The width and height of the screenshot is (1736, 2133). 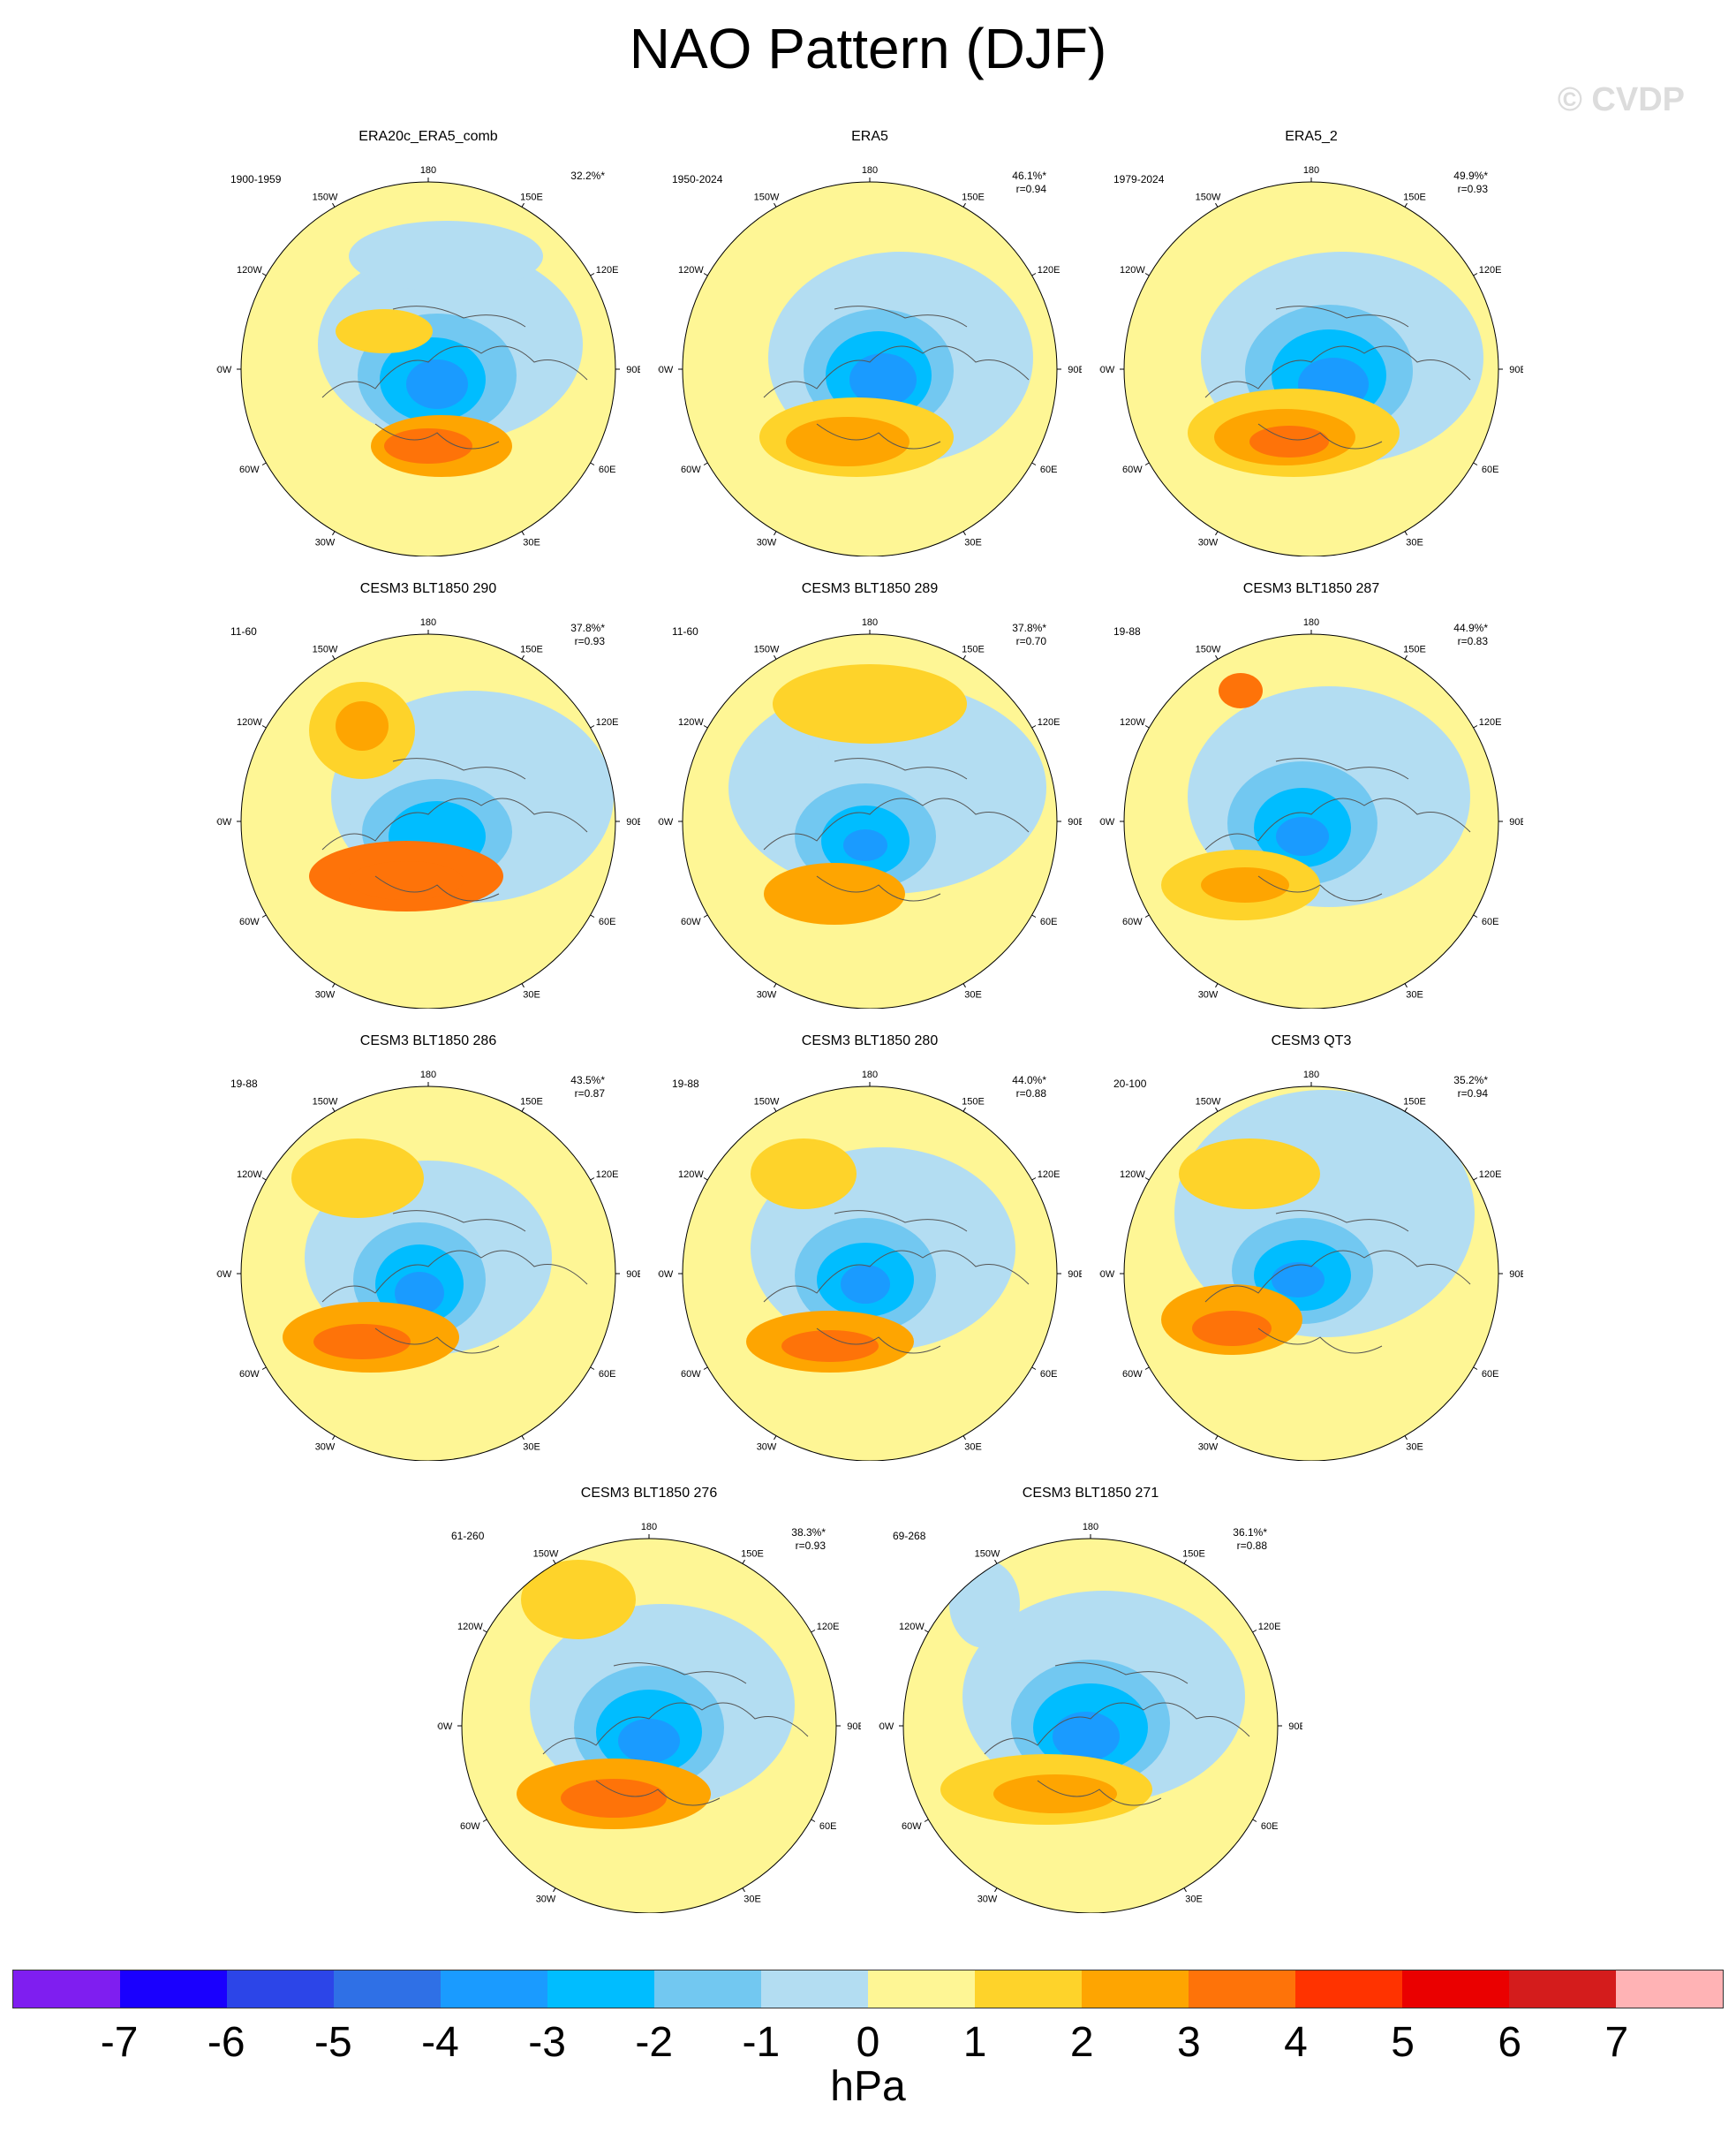 What do you see at coordinates (1470, 183) in the screenshot?
I see `panel-stats: 49.9%* r=0.93` at bounding box center [1470, 183].